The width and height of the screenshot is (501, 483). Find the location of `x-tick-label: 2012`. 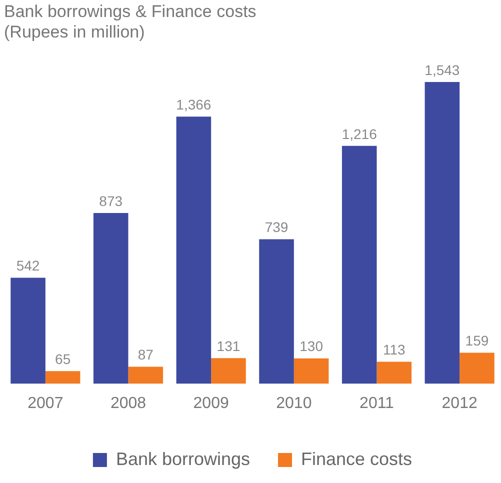

x-tick-label: 2012 is located at coordinates (460, 403).